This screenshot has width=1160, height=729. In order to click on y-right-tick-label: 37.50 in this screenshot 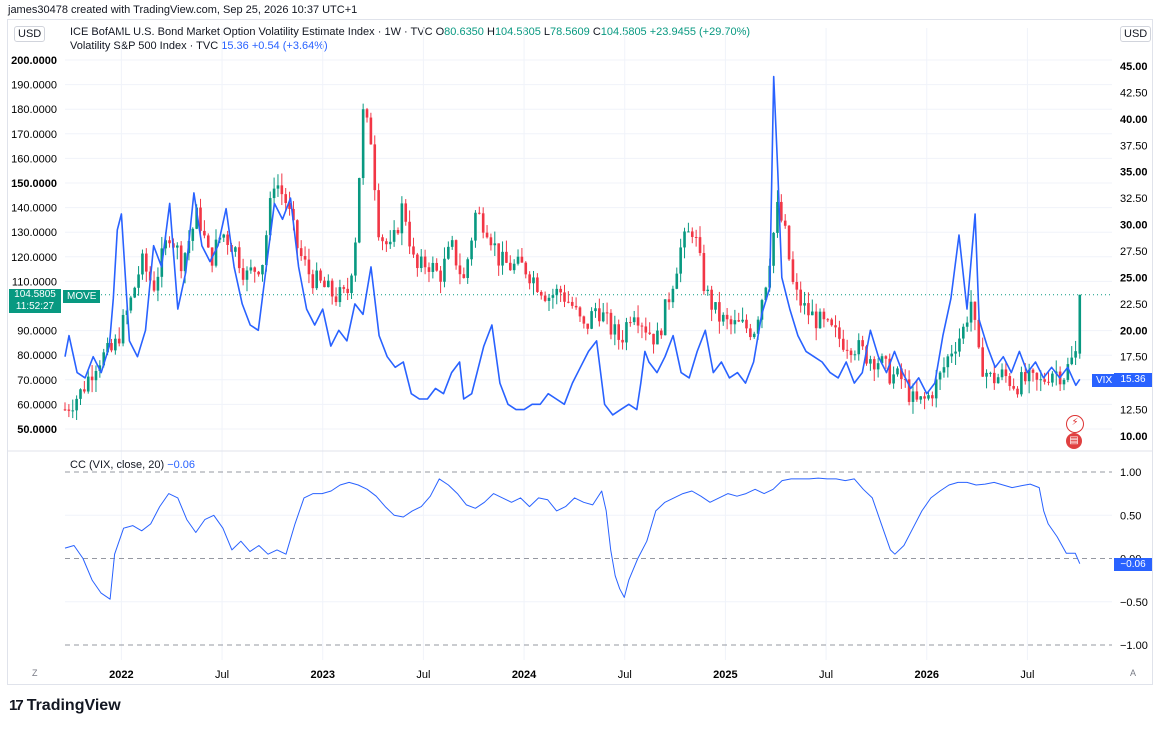, I will do `click(1134, 146)`.